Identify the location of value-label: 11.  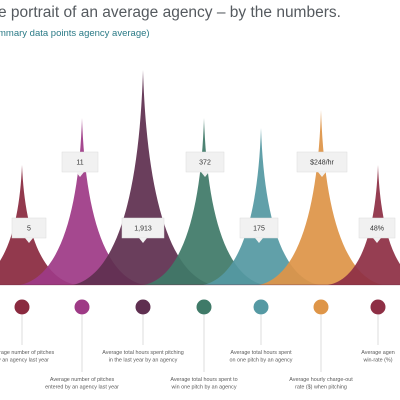
(79, 163).